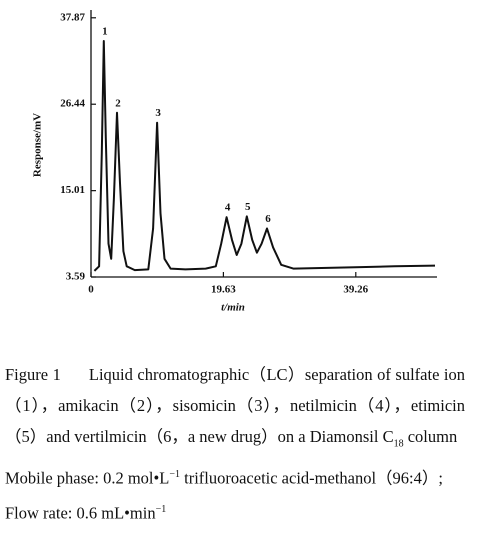 This screenshot has height=543, width=479. Describe the element at coordinates (105, 32) in the screenshot. I see `peak-label: 1` at that location.